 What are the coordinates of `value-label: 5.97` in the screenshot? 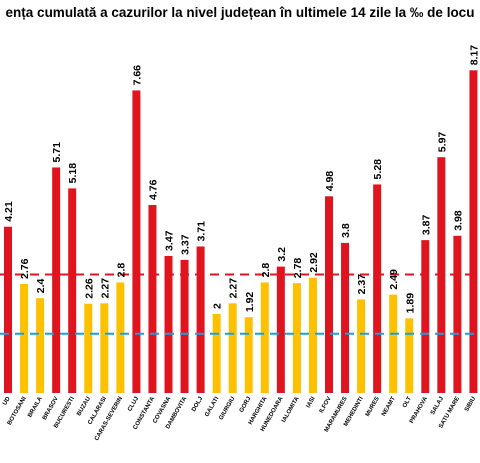 It's located at (442, 142).